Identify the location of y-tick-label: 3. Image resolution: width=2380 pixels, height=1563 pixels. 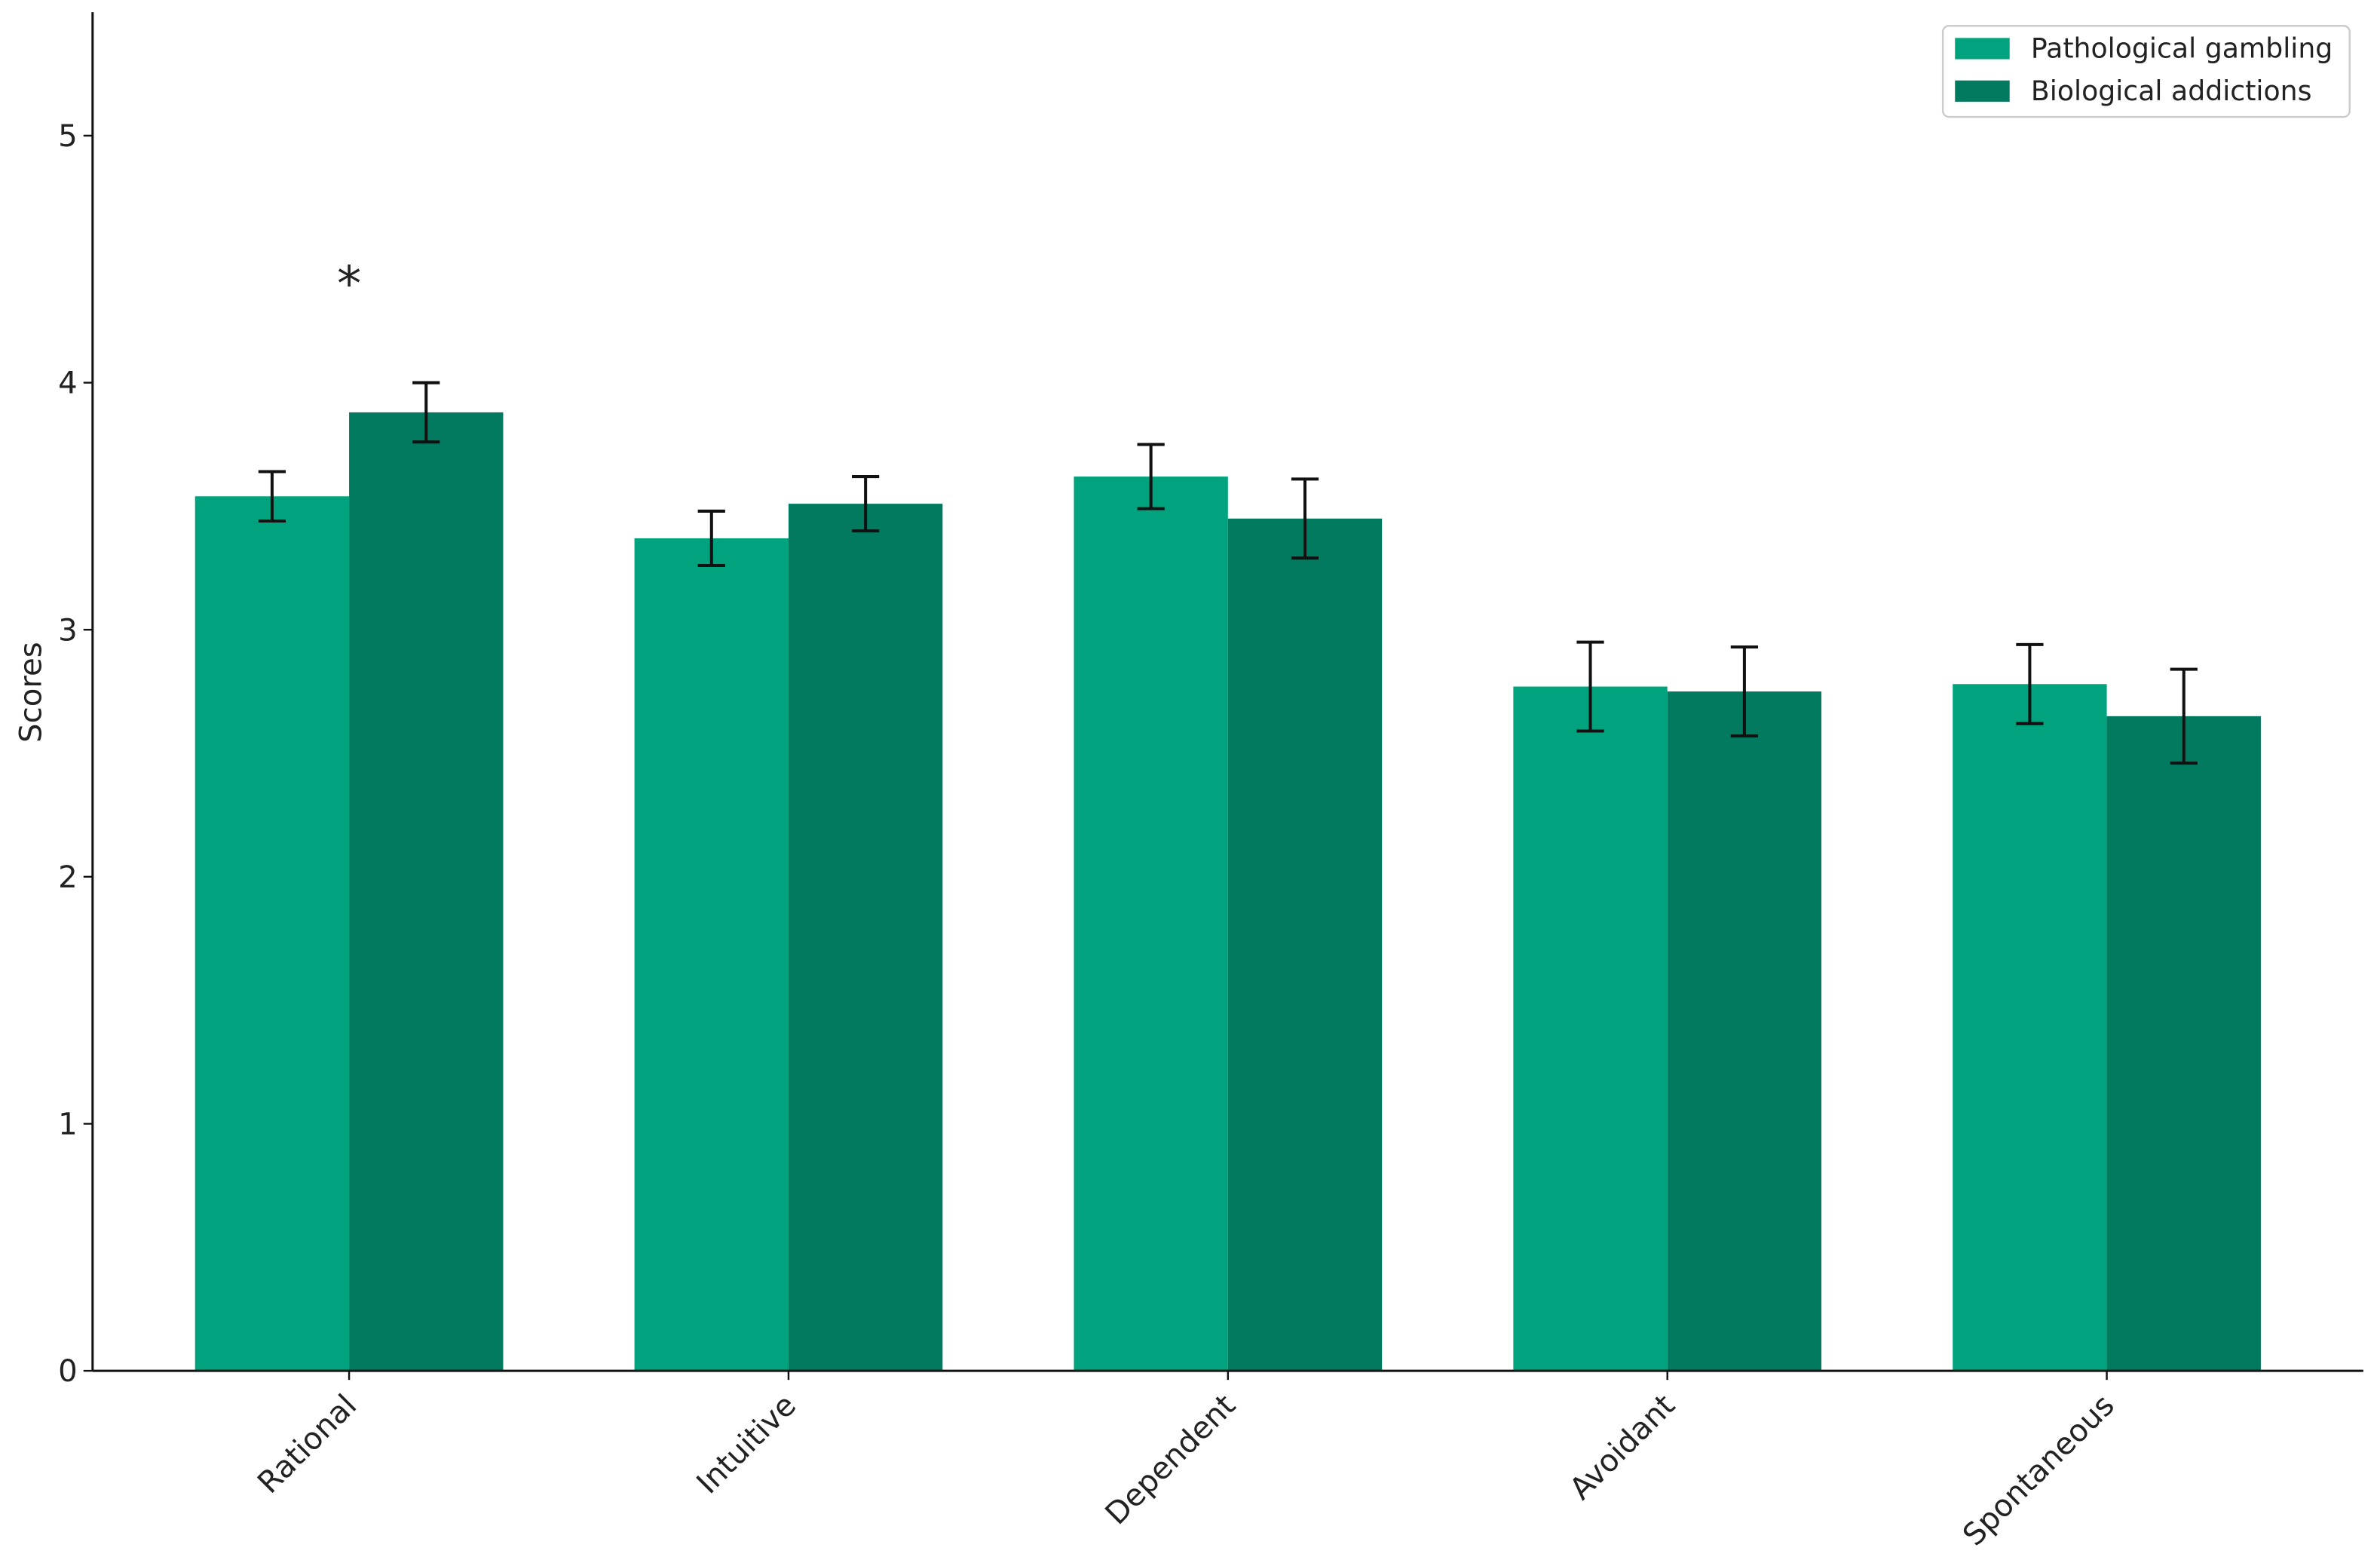
(68, 630).